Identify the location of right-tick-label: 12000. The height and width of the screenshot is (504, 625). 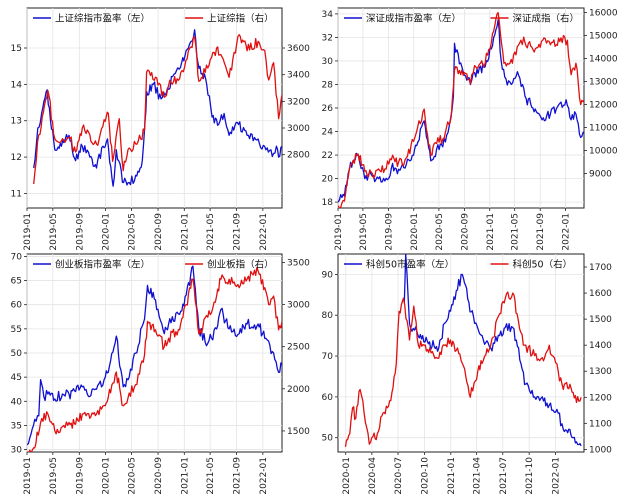
(603, 106).